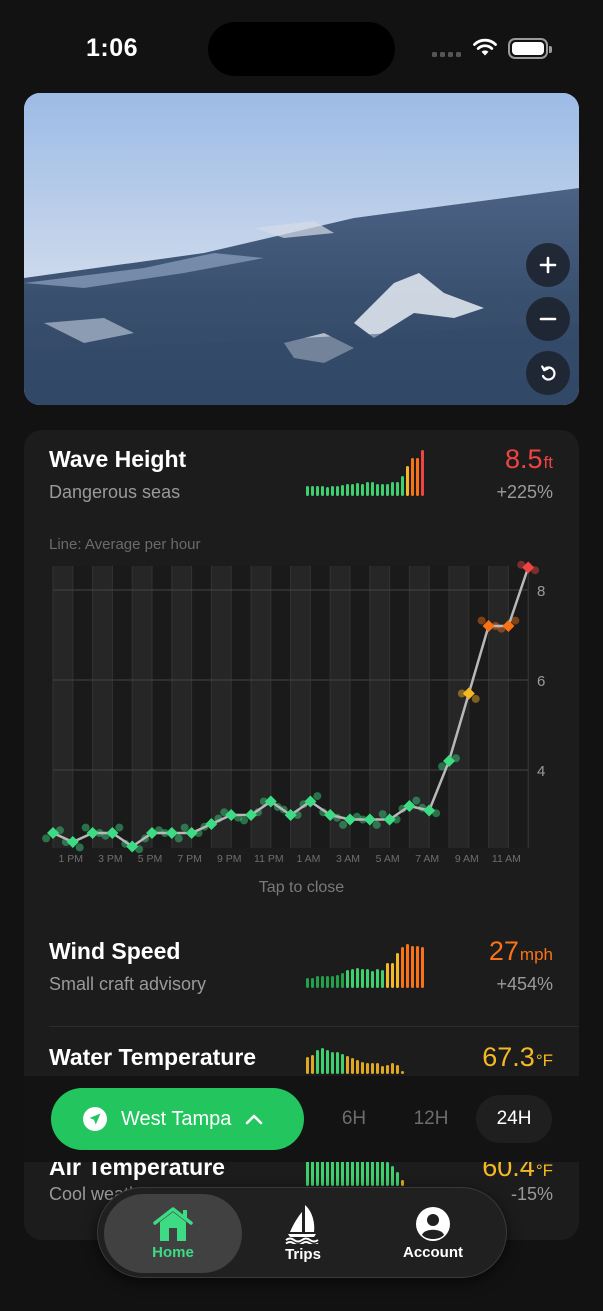 The width and height of the screenshot is (603, 1311). Describe the element at coordinates (388, 859) in the screenshot. I see `svg-text: 5 AM` at that location.